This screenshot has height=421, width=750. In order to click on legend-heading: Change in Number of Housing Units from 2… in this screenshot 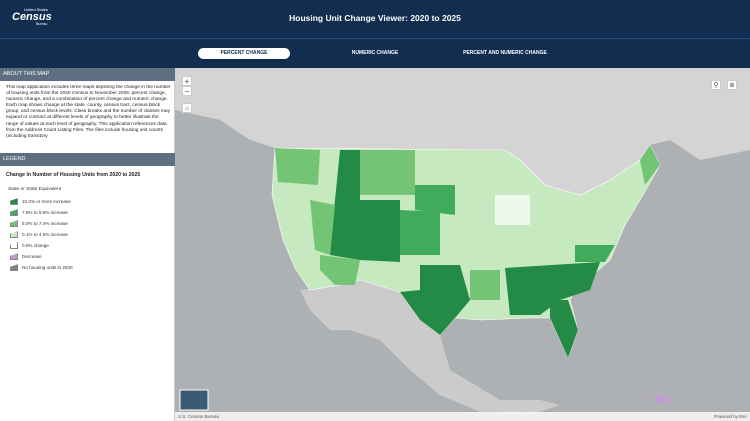, I will do `click(73, 175)`.